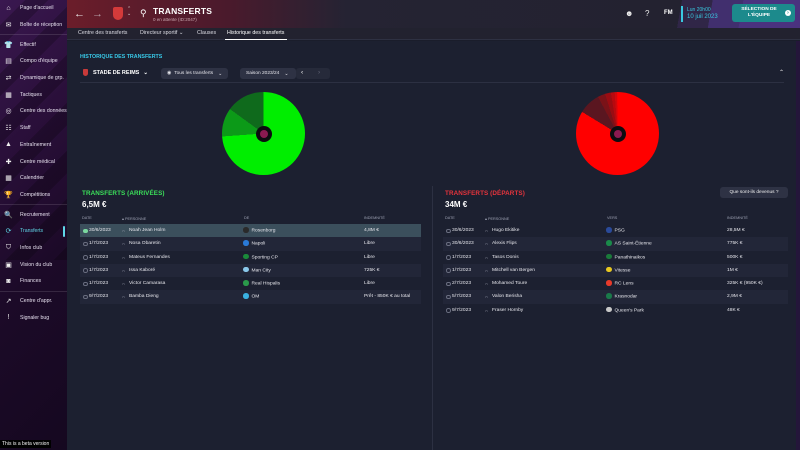 The width and height of the screenshot is (800, 450). I want to click on sidebar-item-transfers: ⟳ Transferts, so click(33, 231).